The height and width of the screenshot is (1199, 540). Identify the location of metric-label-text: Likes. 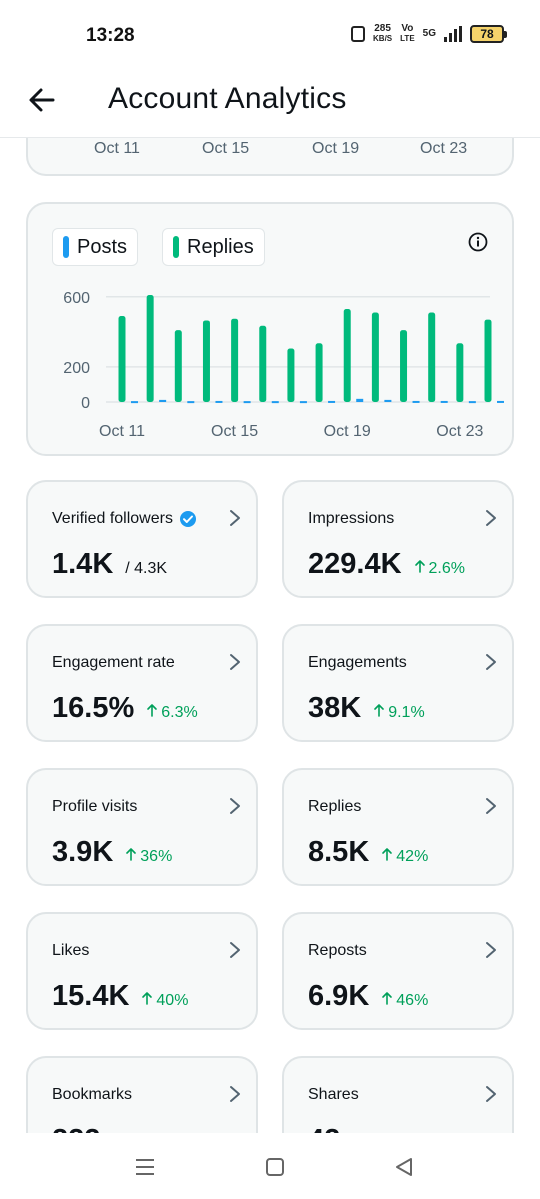
(71, 950).